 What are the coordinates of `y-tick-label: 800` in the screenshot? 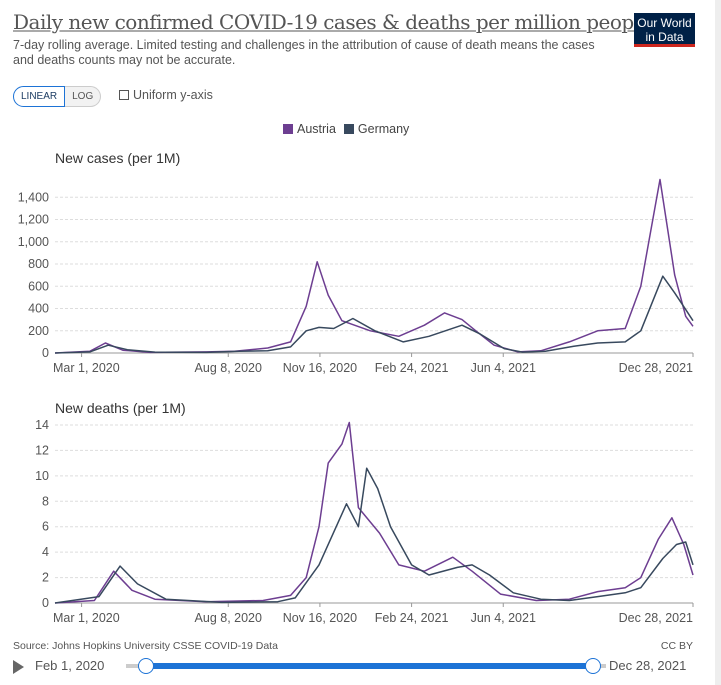 It's located at (38, 264).